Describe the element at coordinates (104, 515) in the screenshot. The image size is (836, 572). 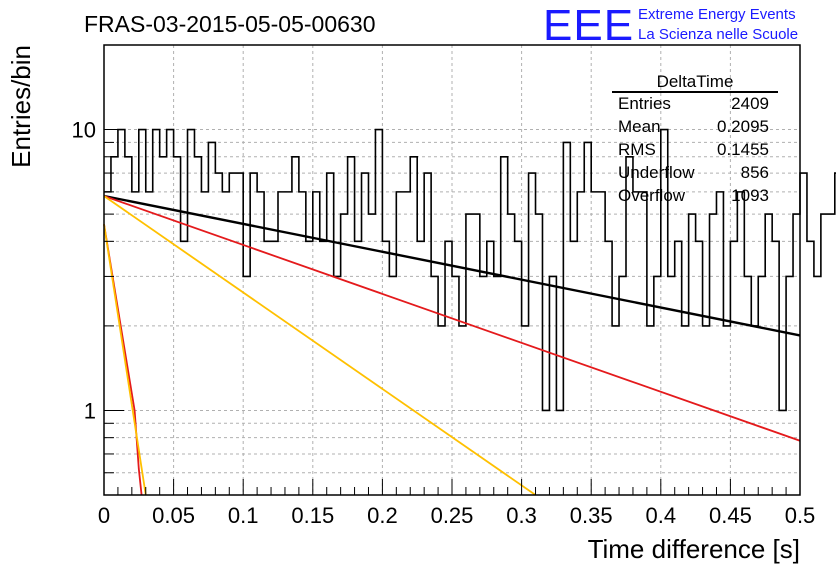
I see `x-tick-label: 0` at that location.